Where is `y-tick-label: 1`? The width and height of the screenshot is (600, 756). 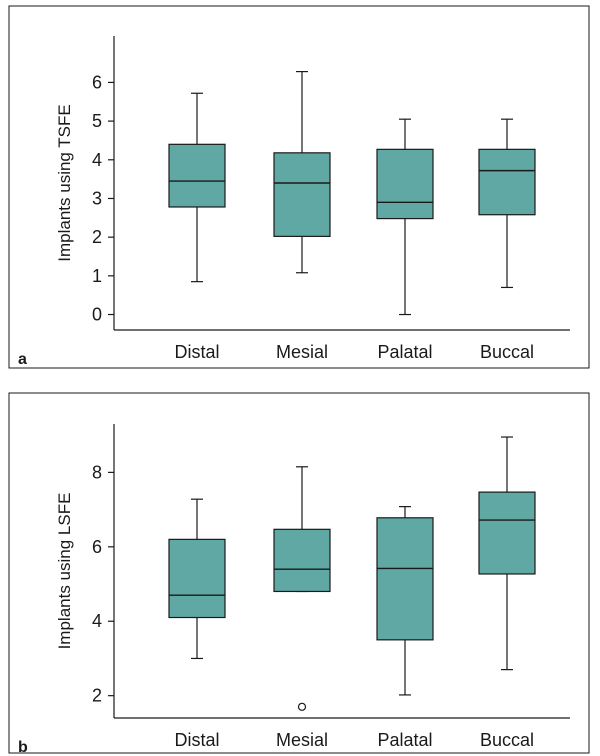
y-tick-label: 1 is located at coordinates (97, 276).